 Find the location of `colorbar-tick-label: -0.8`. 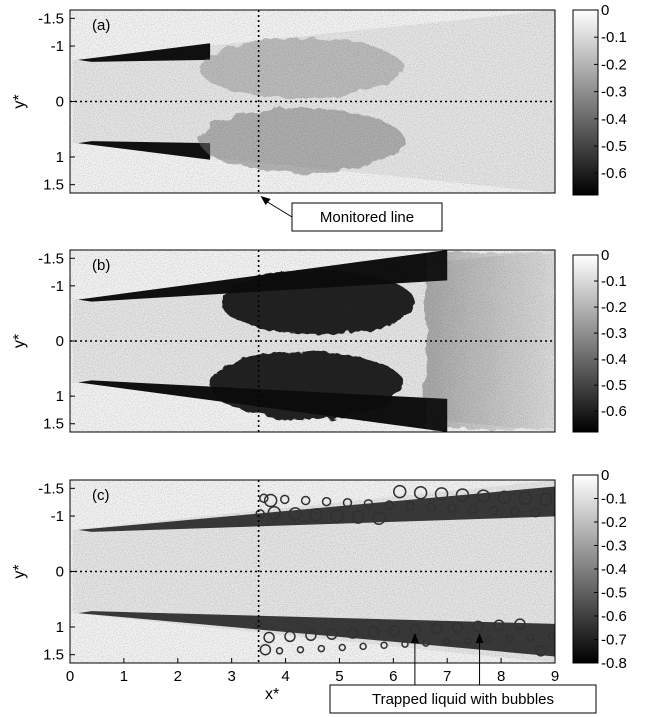

colorbar-tick-label: -0.8 is located at coordinates (614, 663).